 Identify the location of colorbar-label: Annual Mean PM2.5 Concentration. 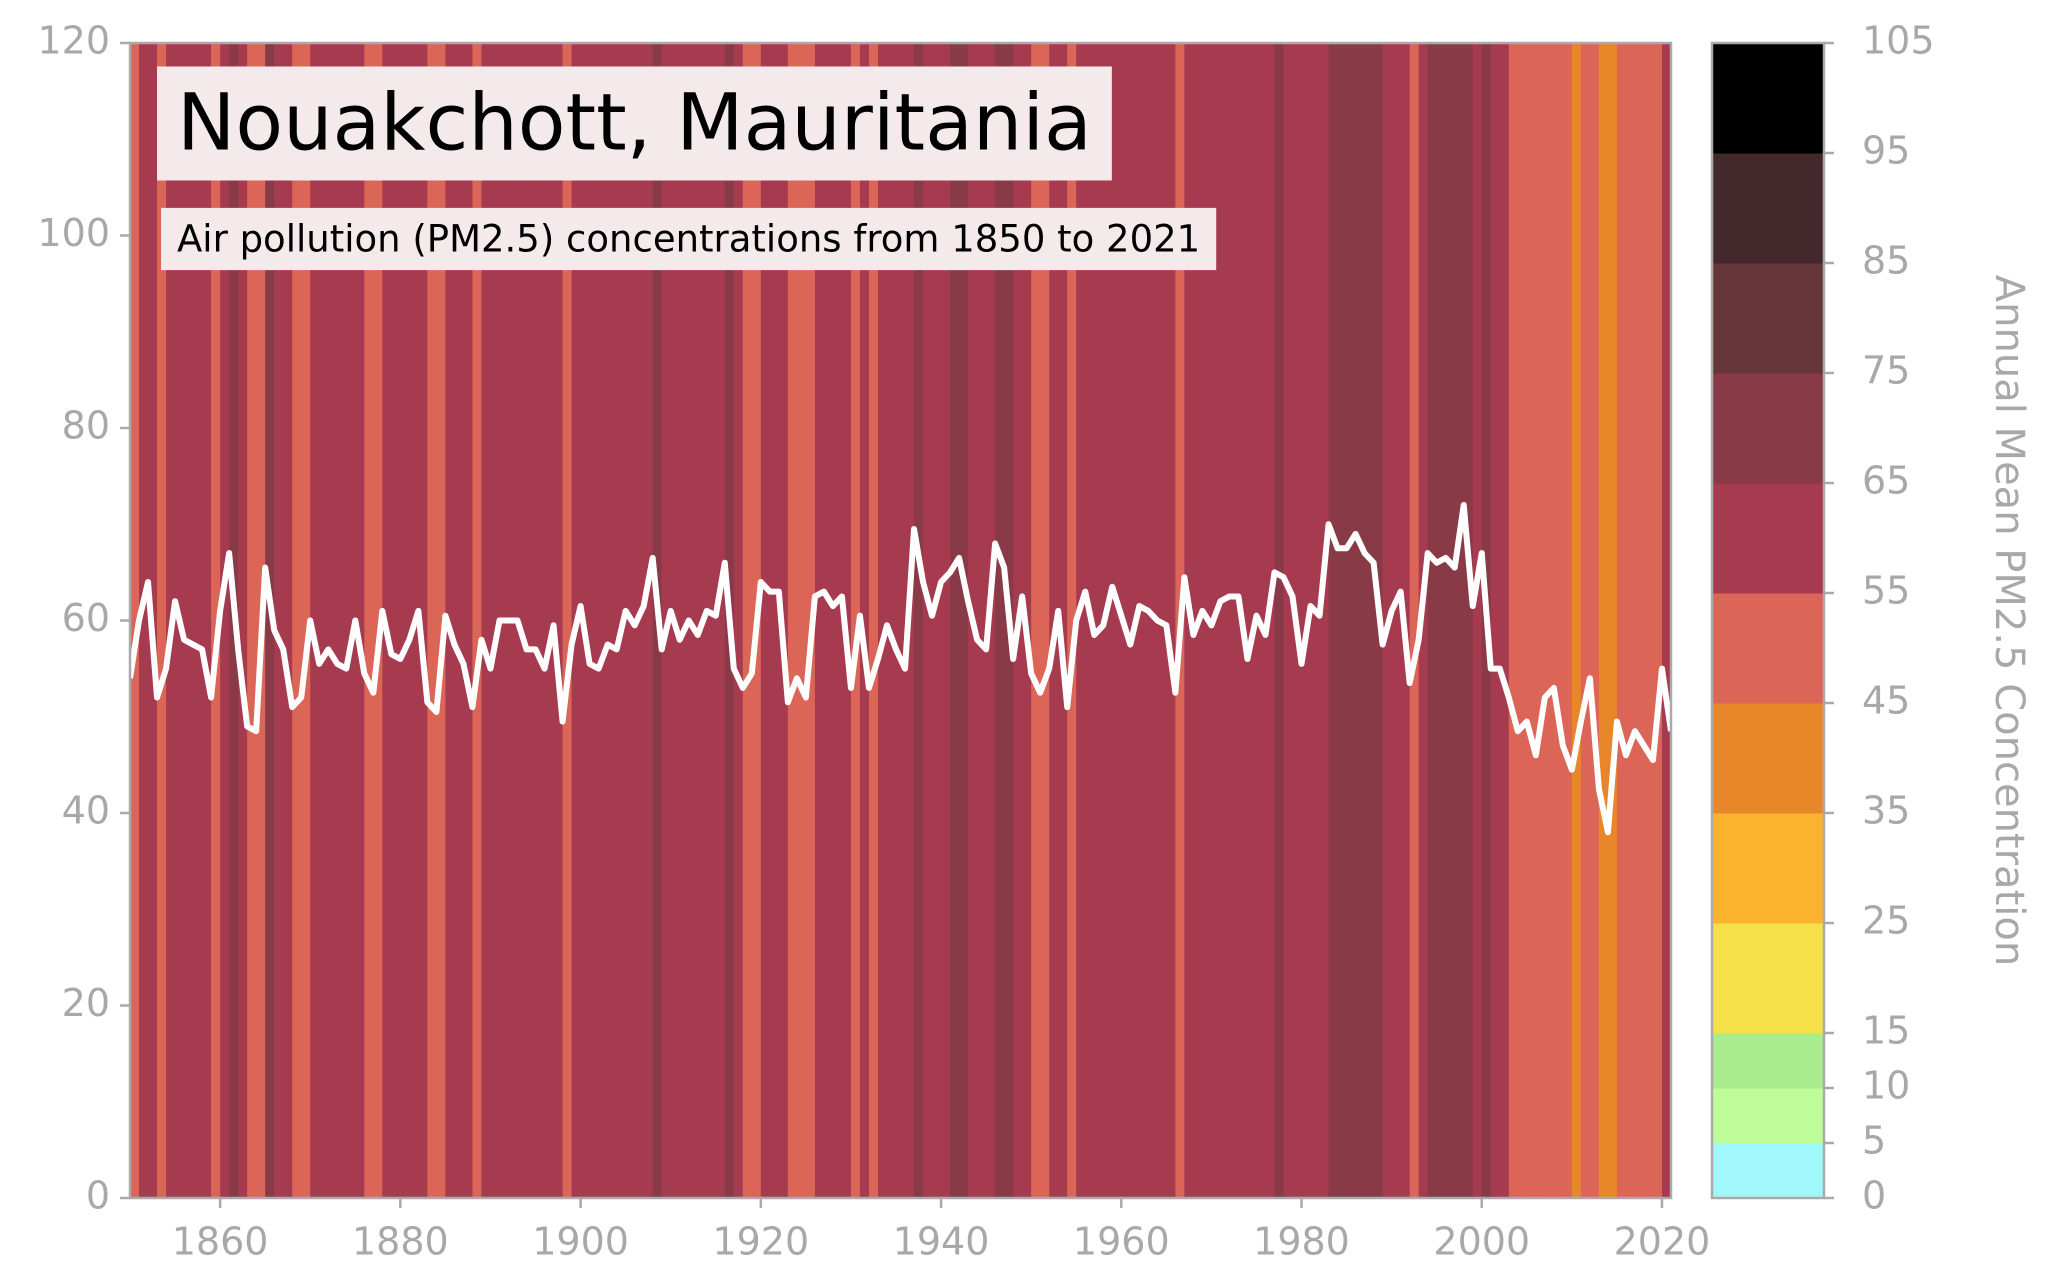
(2009, 620).